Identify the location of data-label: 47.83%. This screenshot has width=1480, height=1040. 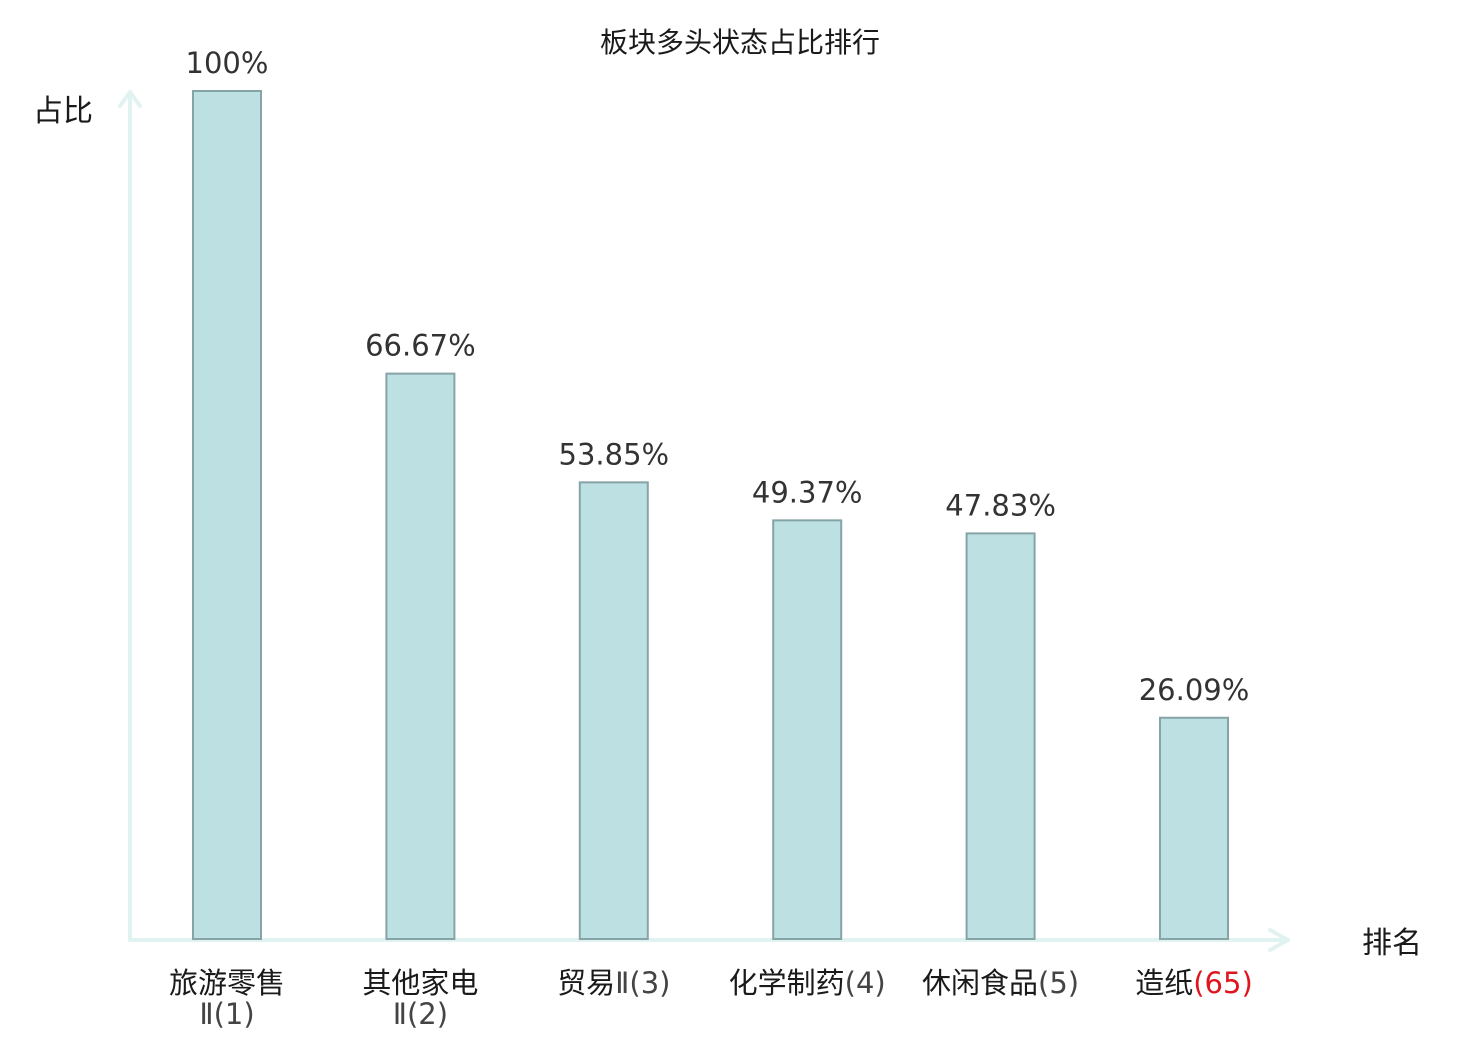
(1000, 505).